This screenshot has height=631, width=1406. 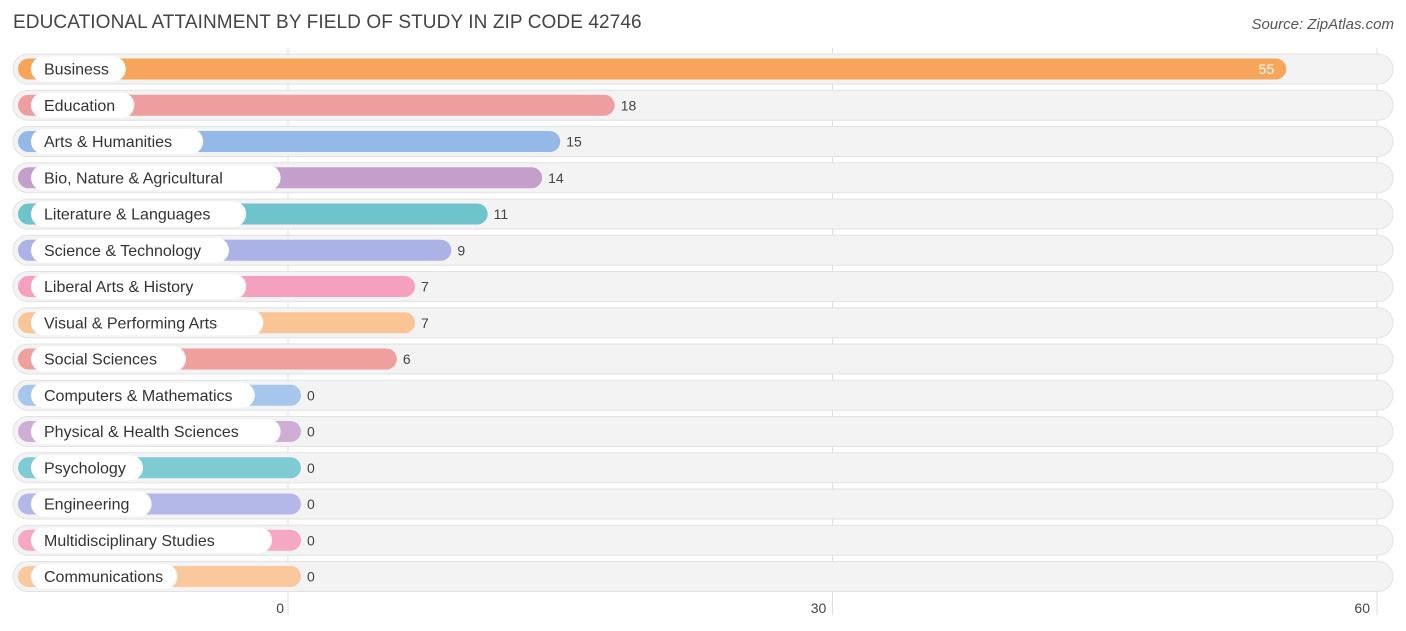 What do you see at coordinates (501, 214) in the screenshot?
I see `value-label: 11` at bounding box center [501, 214].